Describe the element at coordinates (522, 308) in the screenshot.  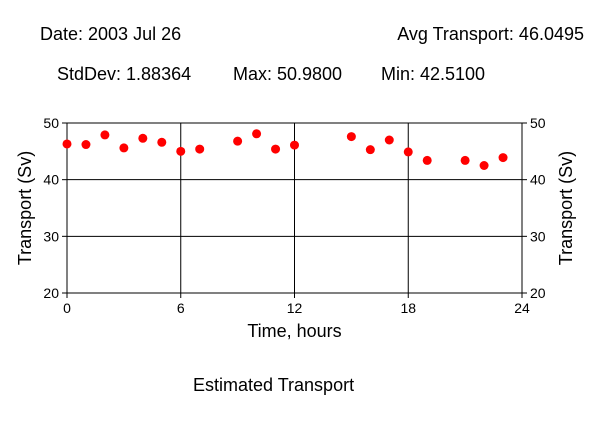
I see `x-tick-label: 24` at that location.